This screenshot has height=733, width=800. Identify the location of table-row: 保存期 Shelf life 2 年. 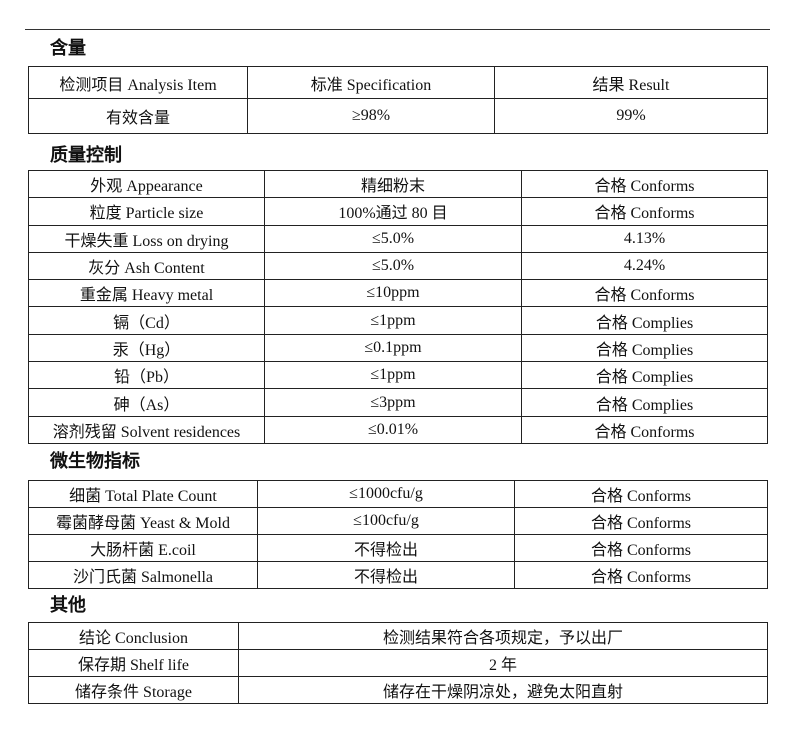
(398, 663).